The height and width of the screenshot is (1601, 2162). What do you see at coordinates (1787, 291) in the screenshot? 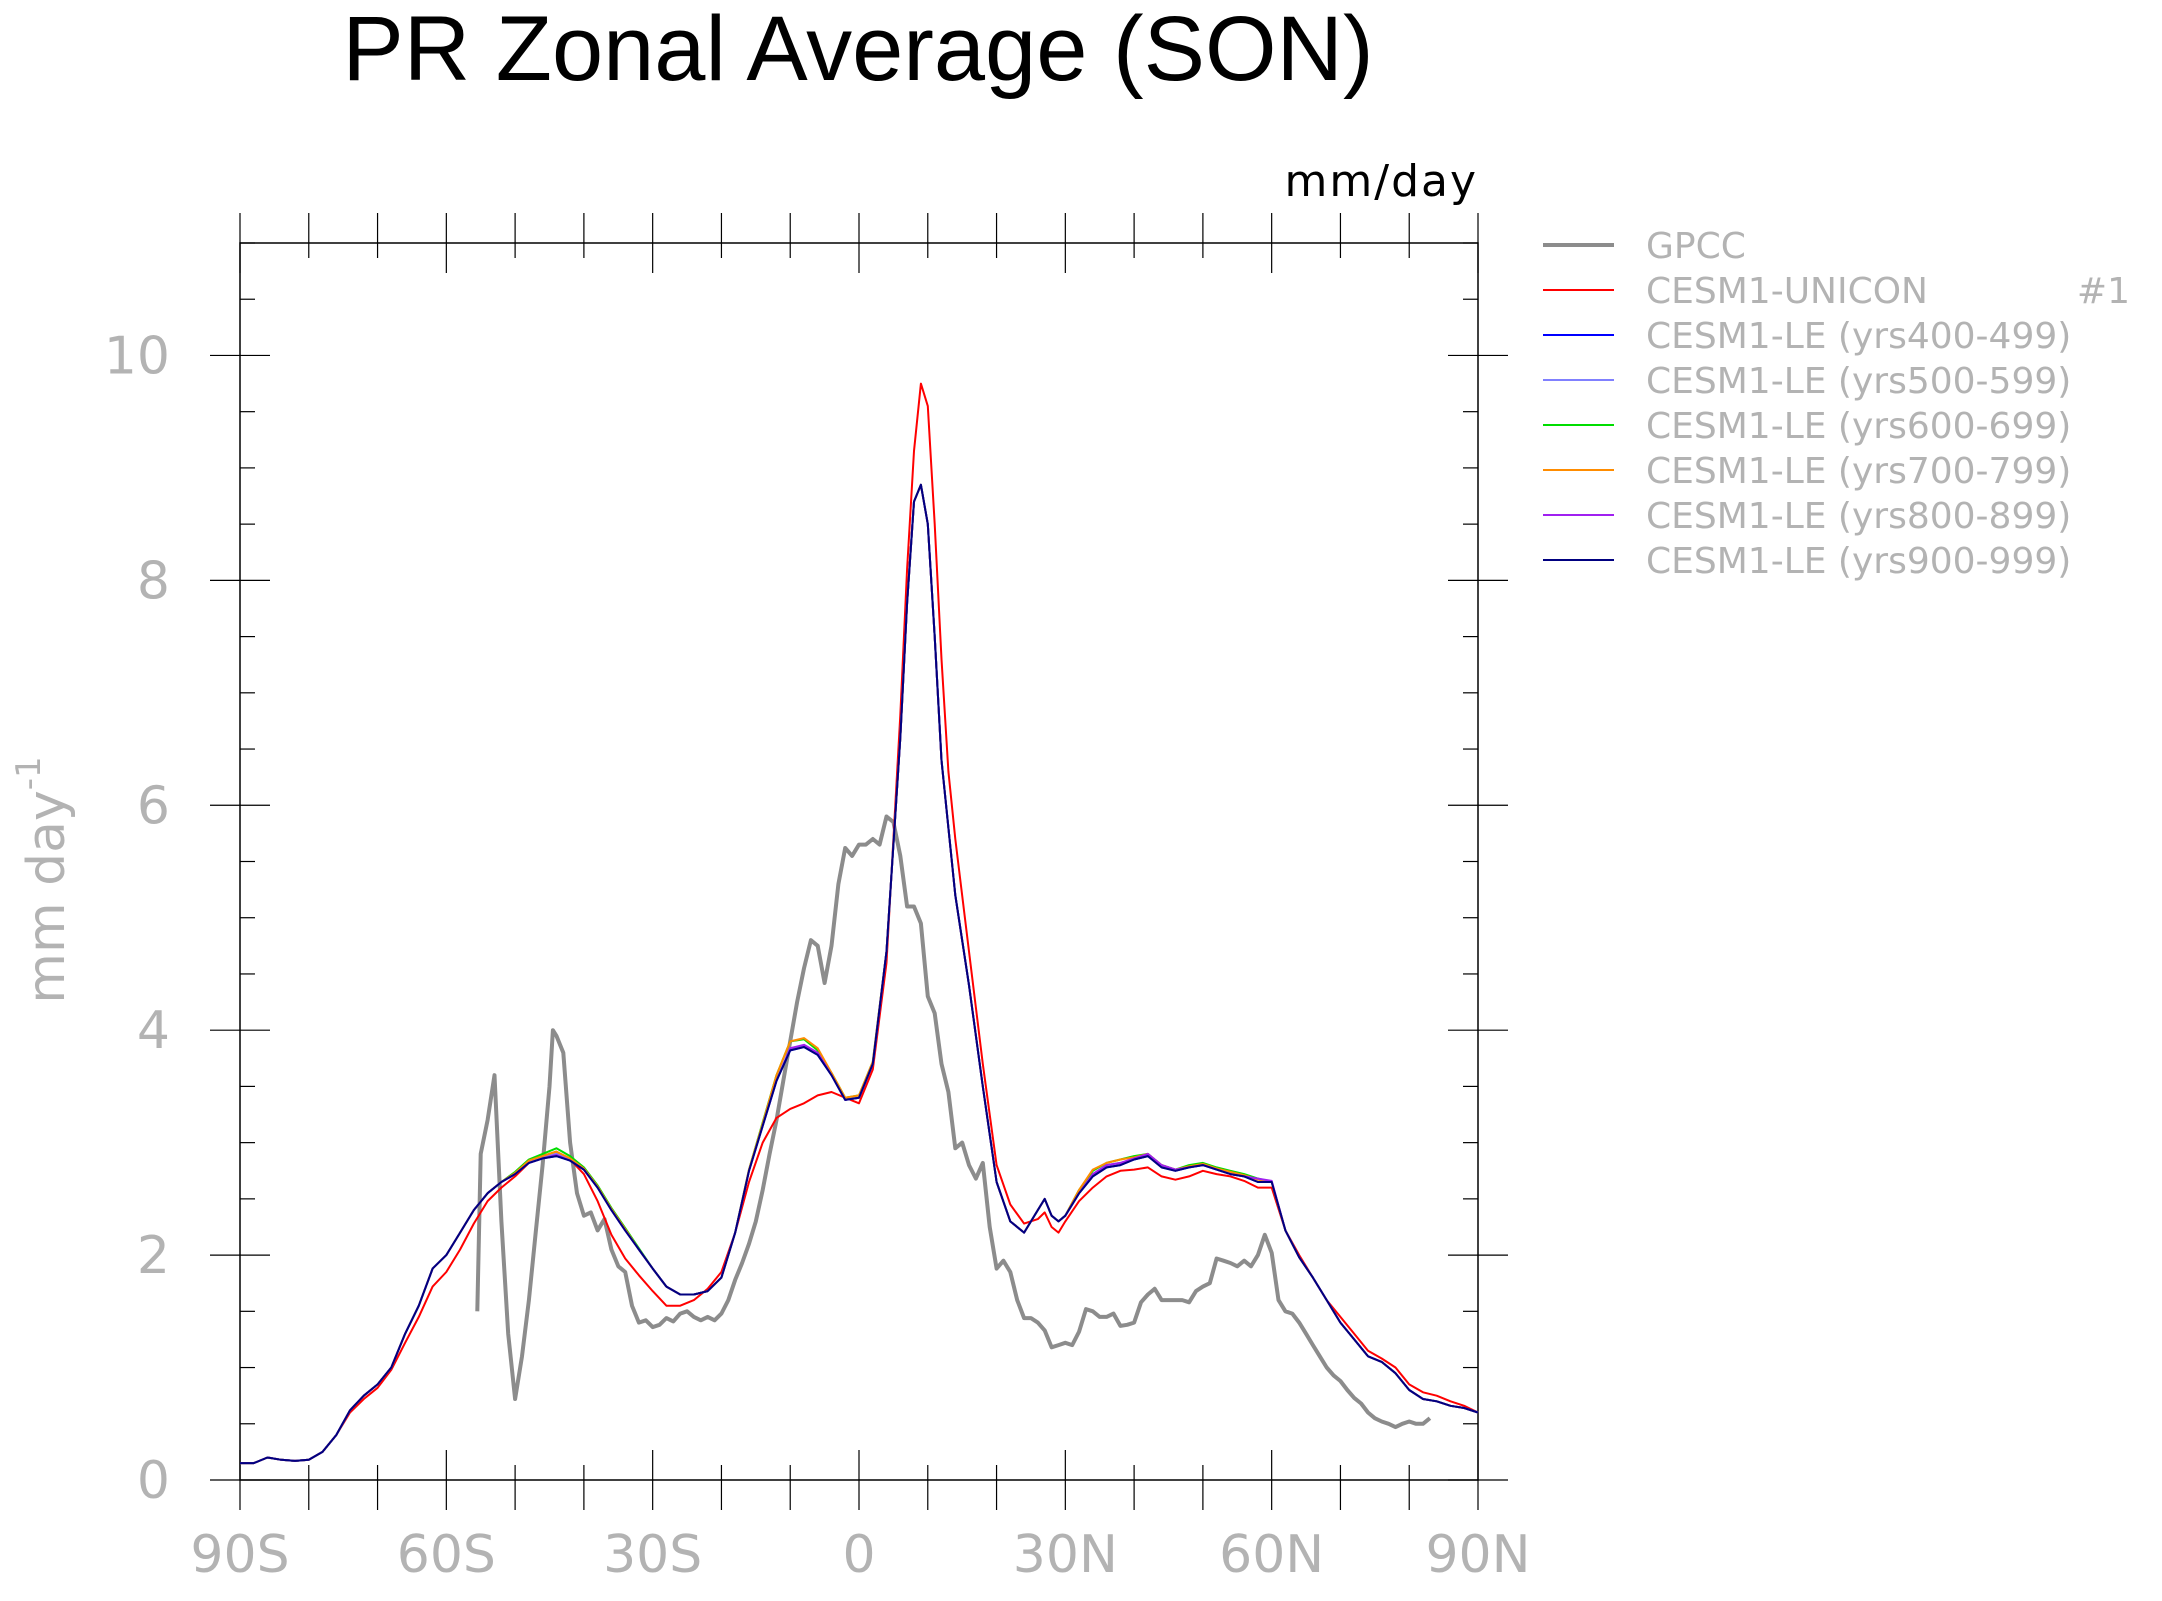
I see `legend-label-1: CESM1-UNICON` at bounding box center [1787, 291].